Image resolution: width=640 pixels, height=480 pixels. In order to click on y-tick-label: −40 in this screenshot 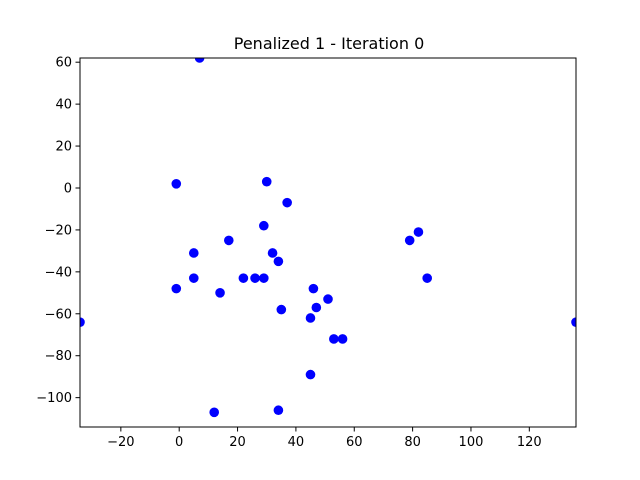, I will do `click(58, 272)`.